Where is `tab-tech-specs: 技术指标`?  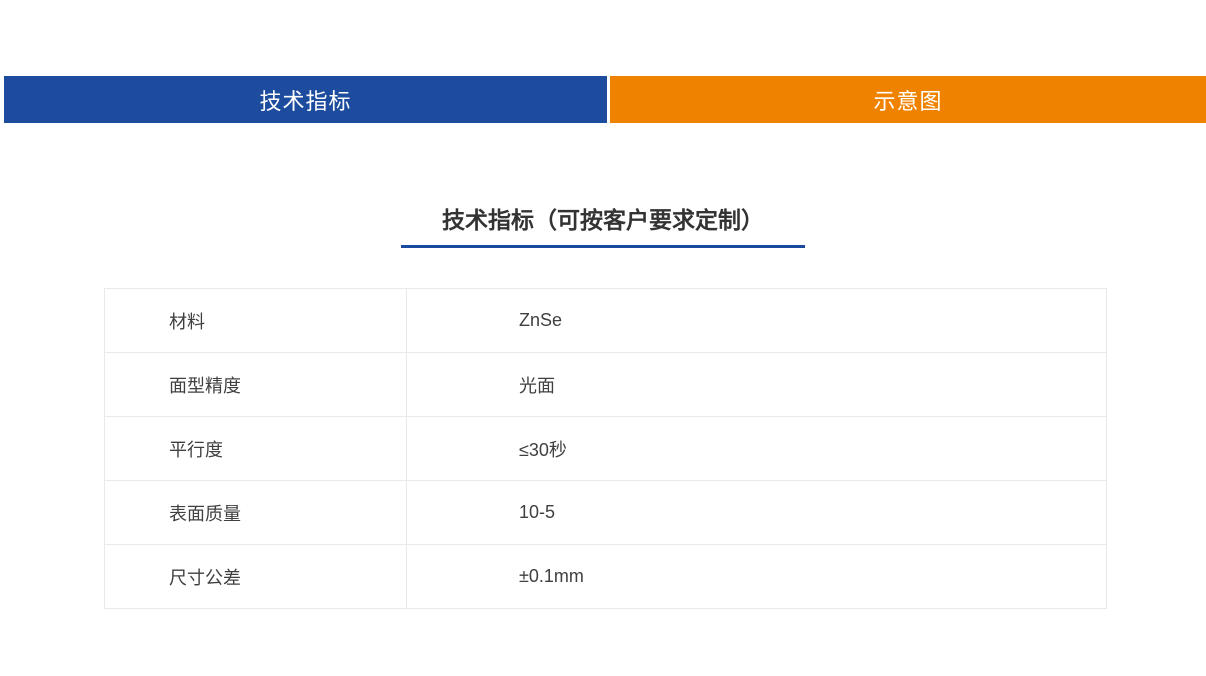 tab-tech-specs: 技术指标 is located at coordinates (305, 99).